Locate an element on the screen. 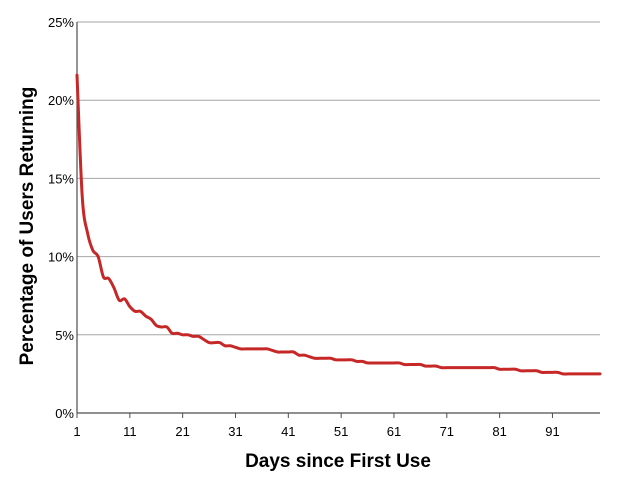 This screenshot has width=630, height=481. x-tick-label: 91 is located at coordinates (552, 431).